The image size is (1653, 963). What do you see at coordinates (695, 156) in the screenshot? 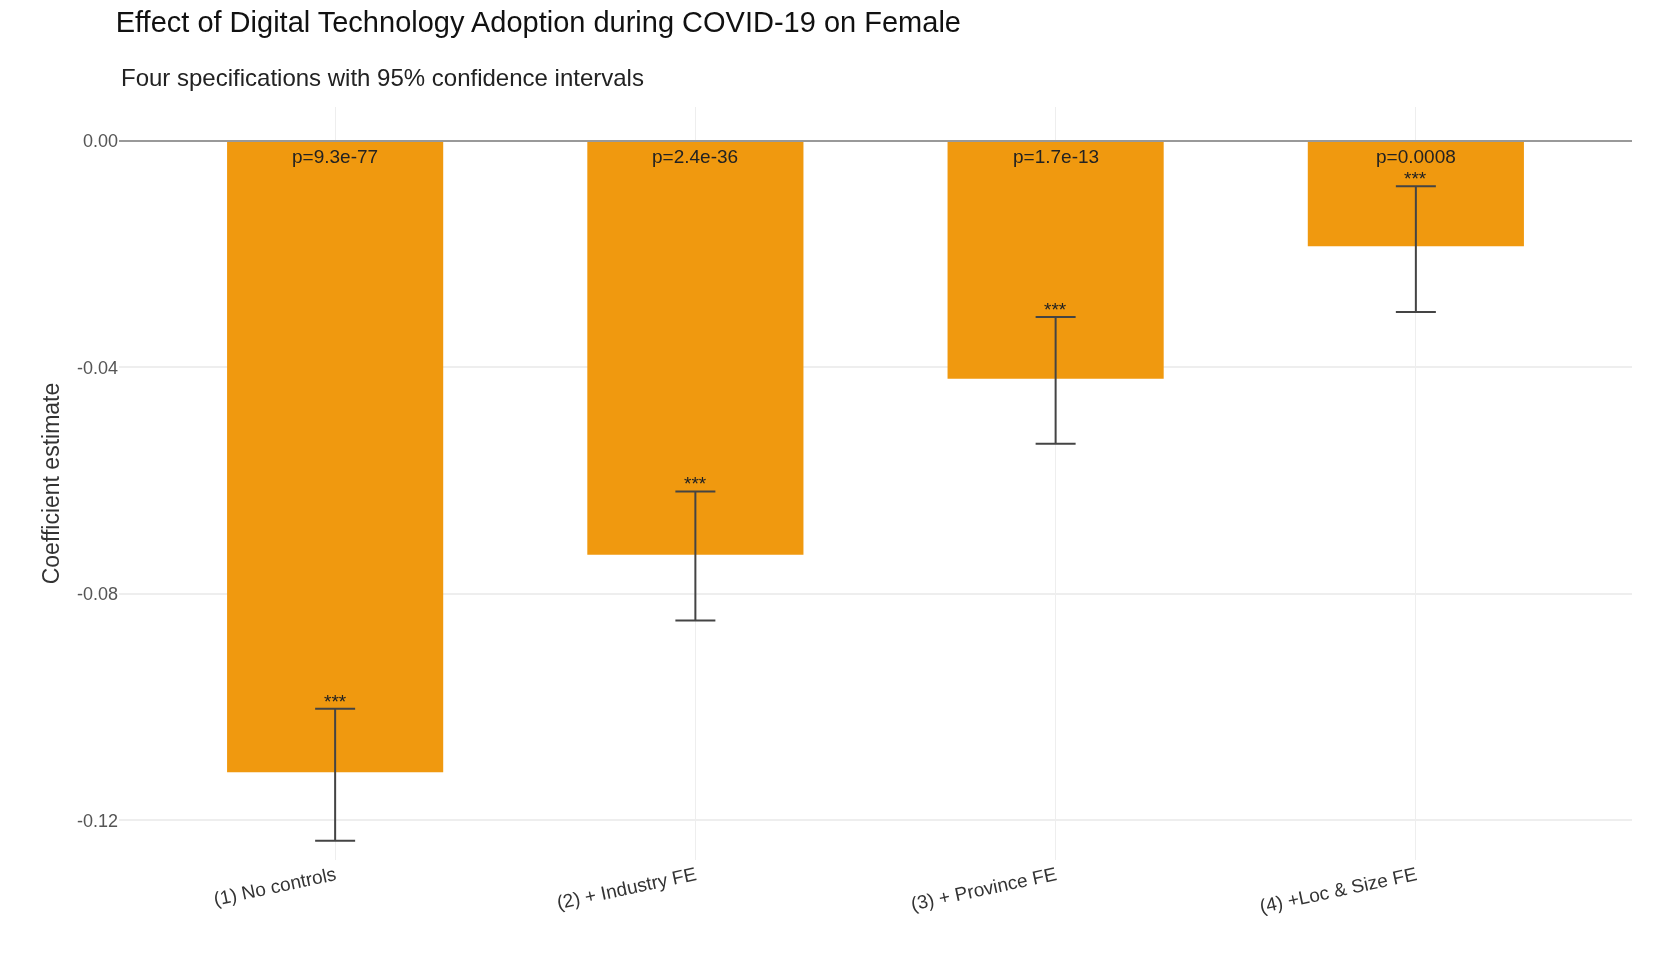
I see `annotation: p=2.4e-36` at bounding box center [695, 156].